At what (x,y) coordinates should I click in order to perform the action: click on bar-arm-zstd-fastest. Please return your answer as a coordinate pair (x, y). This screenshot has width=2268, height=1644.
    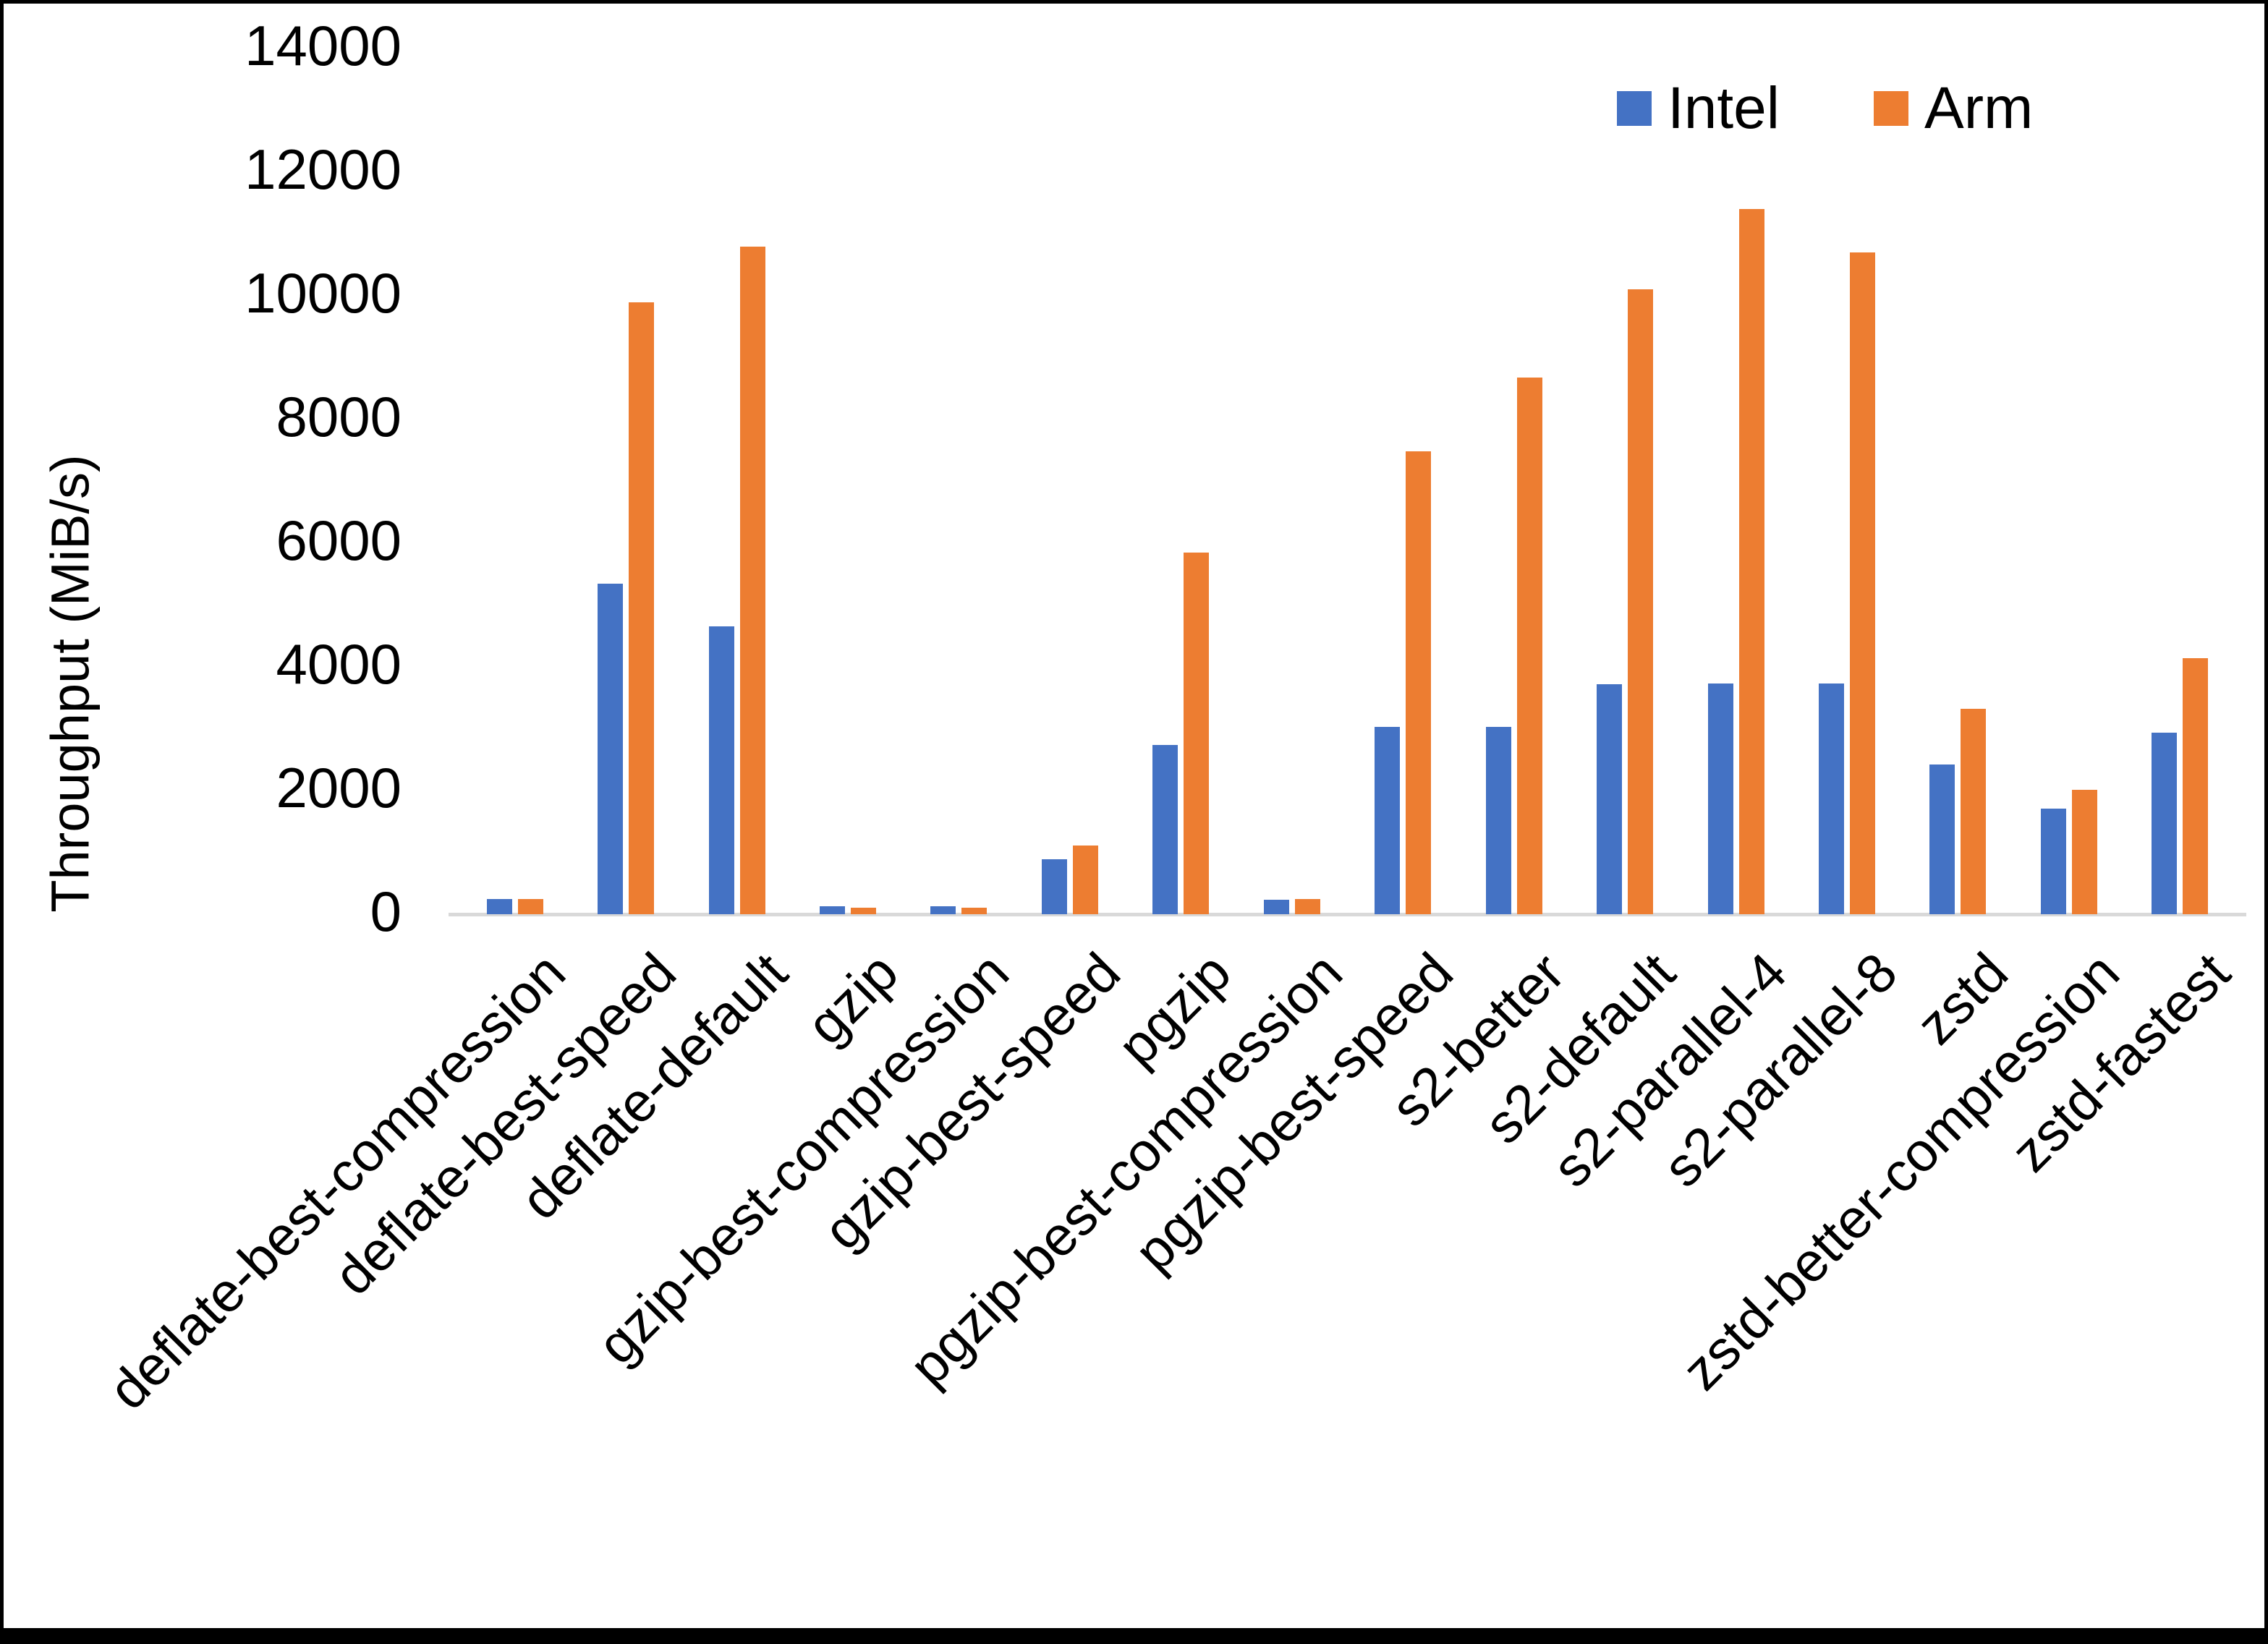
    Looking at the image, I should click on (2196, 786).